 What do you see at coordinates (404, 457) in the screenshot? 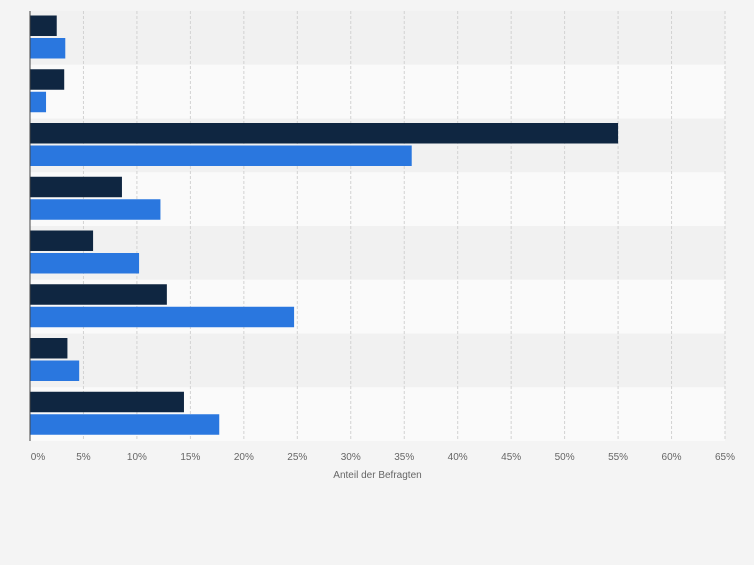
I see `x-tick-label: 35%` at bounding box center [404, 457].